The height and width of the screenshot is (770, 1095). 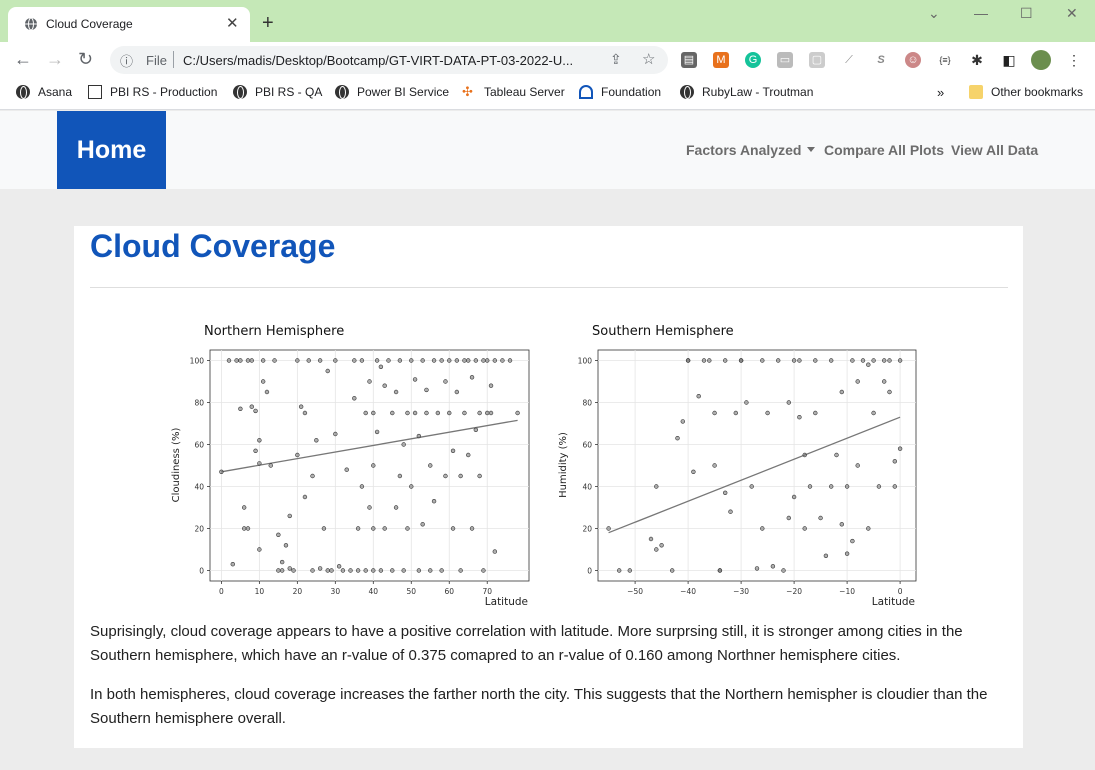 What do you see at coordinates (487, 591) in the screenshot?
I see `x-tick-label: 70` at bounding box center [487, 591].